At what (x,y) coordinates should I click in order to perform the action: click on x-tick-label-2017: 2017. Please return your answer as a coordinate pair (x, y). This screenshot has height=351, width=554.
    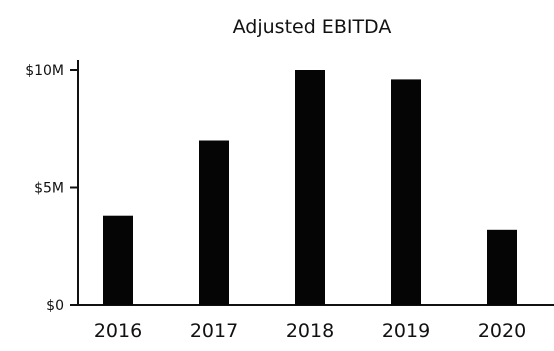
    Looking at the image, I should click on (214, 331).